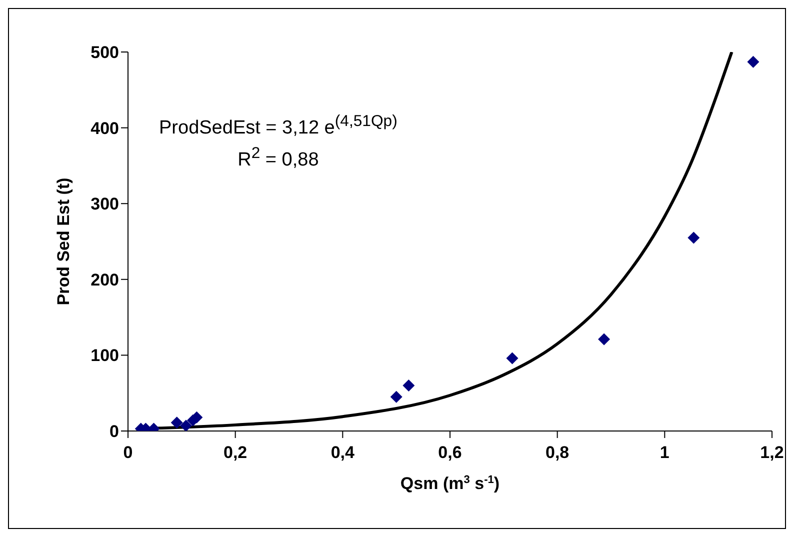 This screenshot has width=794, height=537. I want to click on x-tick-label: 0,6, so click(450, 452).